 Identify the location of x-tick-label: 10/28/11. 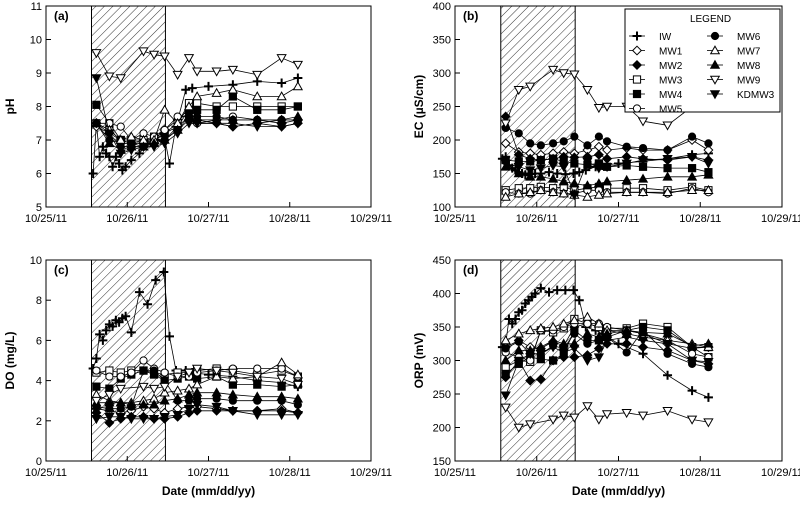
(700, 219).